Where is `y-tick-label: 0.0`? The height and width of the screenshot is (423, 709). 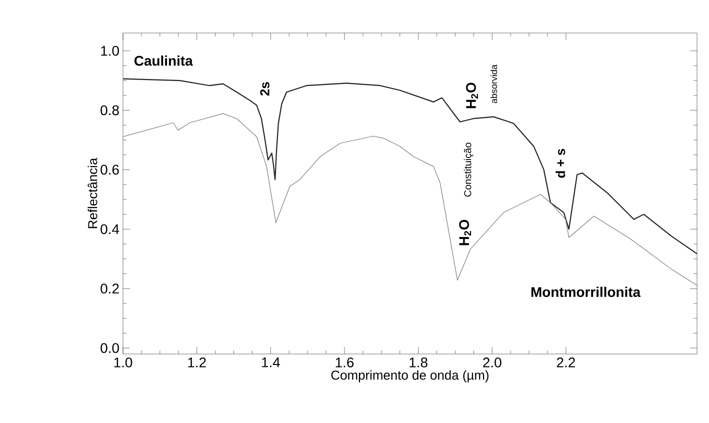
y-tick-label: 0.0 is located at coordinates (109, 348).